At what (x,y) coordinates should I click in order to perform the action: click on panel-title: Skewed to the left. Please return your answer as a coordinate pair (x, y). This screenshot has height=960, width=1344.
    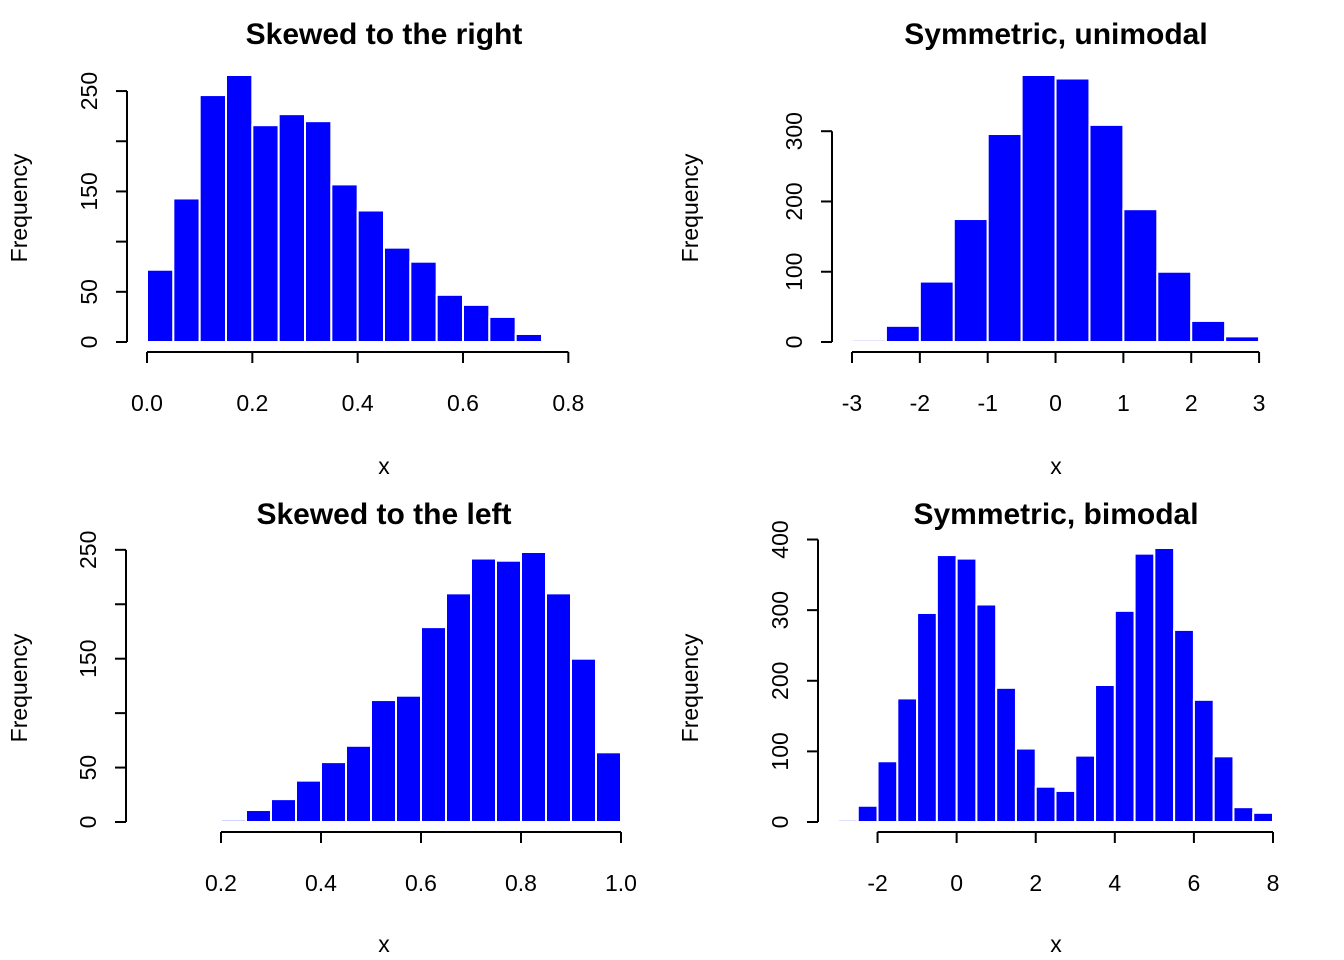
    Looking at the image, I should click on (383, 514).